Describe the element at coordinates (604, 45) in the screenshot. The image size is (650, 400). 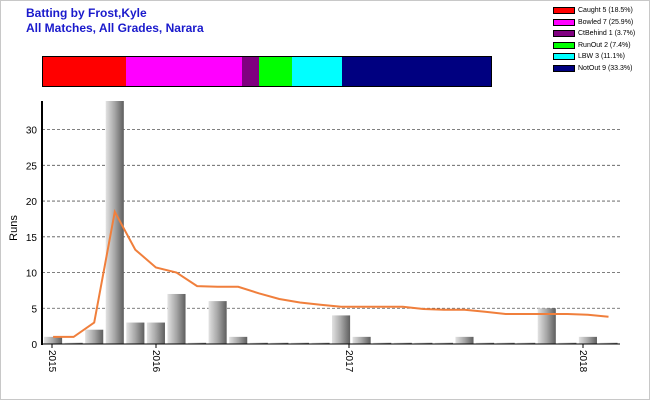
I see `legend-label-runout: RunOut 2 (7.4%)` at that location.